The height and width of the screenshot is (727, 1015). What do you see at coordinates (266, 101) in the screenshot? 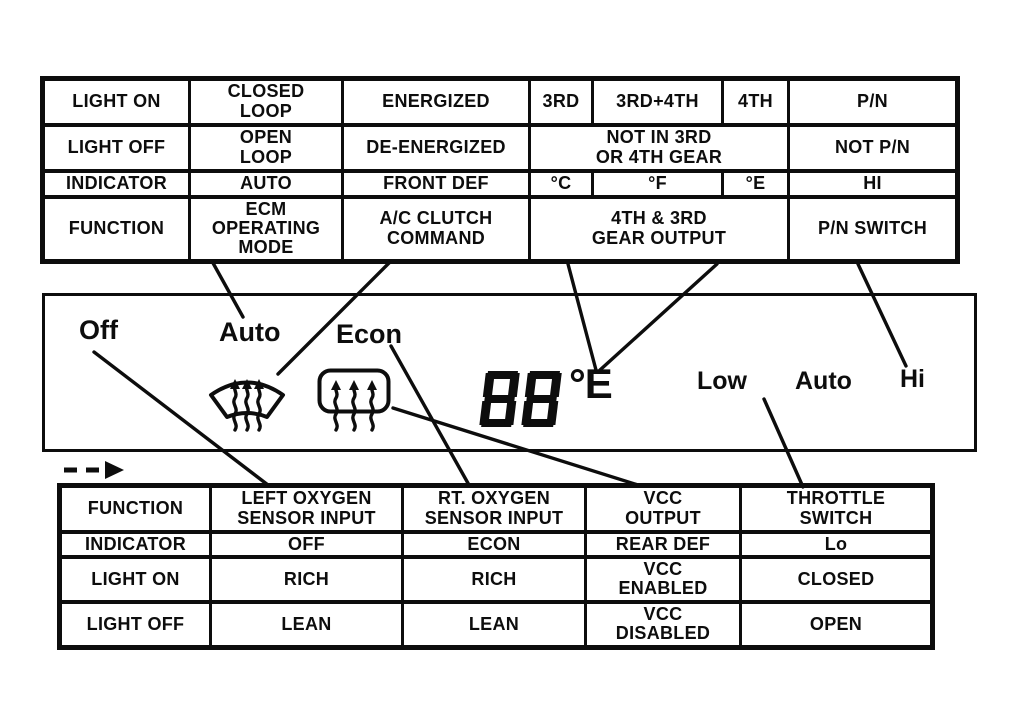
I see `table-cell: CLOSED LOOP` at bounding box center [266, 101].